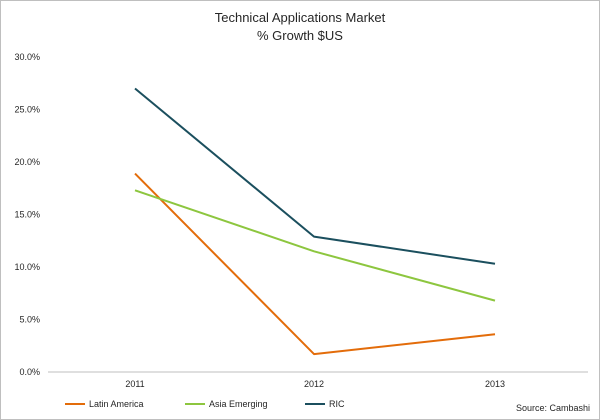  What do you see at coordinates (337, 404) in the screenshot?
I see `legend-label-ric: RIC` at bounding box center [337, 404].